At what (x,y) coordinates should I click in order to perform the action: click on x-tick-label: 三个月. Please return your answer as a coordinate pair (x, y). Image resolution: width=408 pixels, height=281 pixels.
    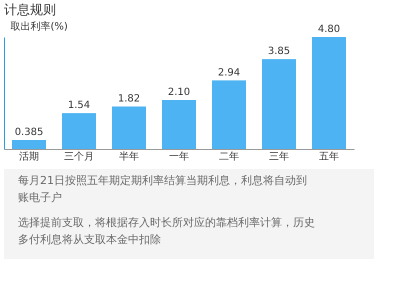
    Looking at the image, I should click on (79, 156).